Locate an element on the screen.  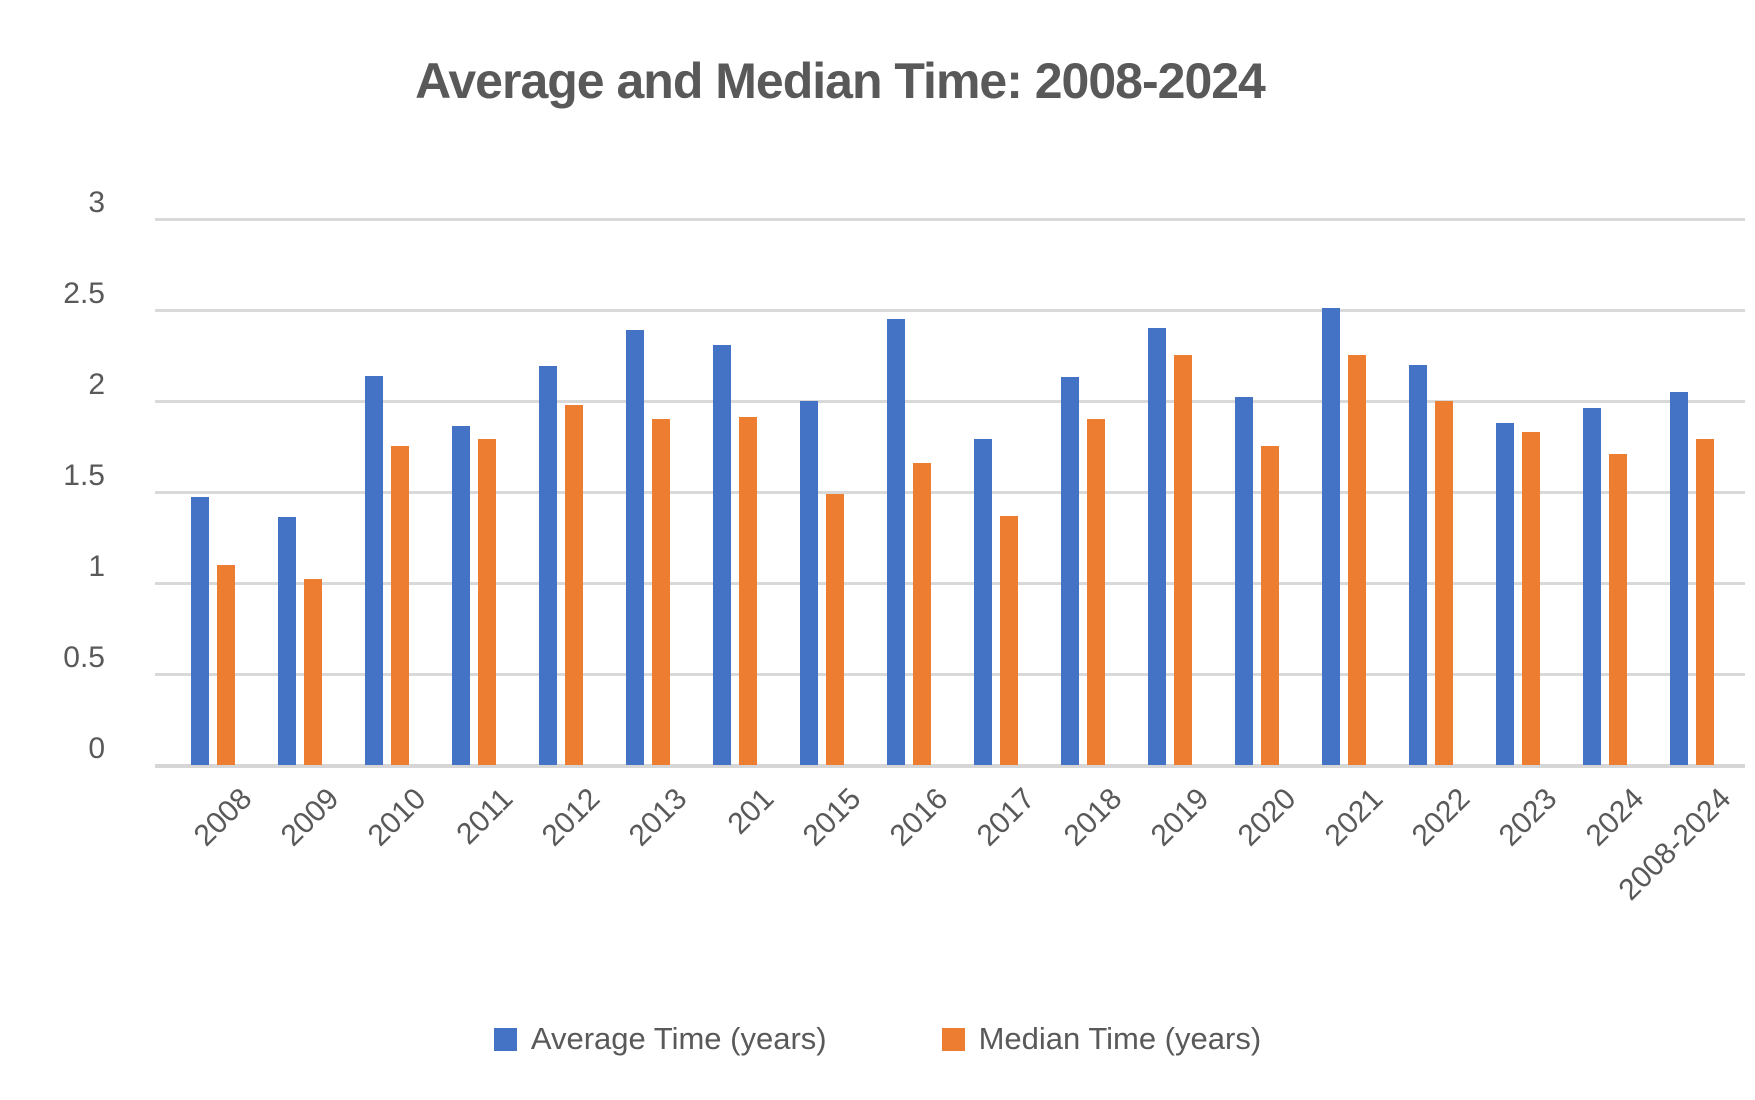
y-tick-label: 2 is located at coordinates (96, 384).